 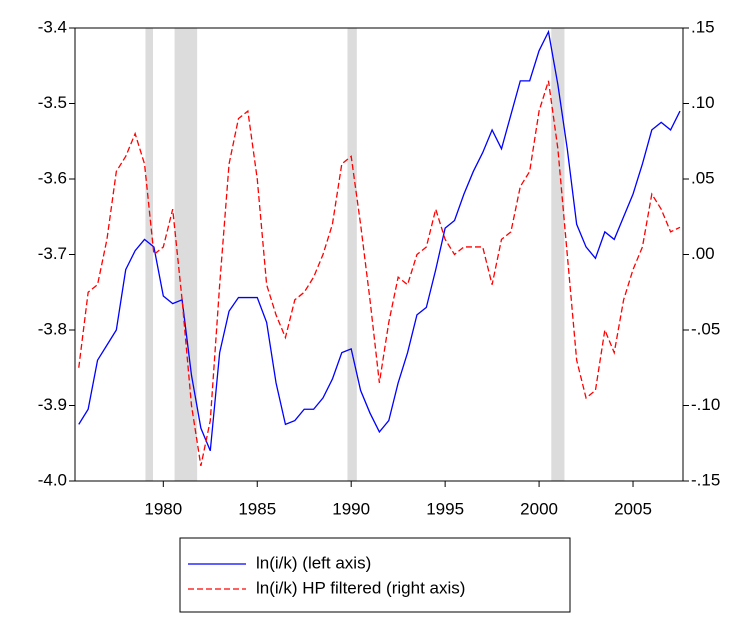 What do you see at coordinates (351, 508) in the screenshot?
I see `x-tick-label: 1990` at bounding box center [351, 508].